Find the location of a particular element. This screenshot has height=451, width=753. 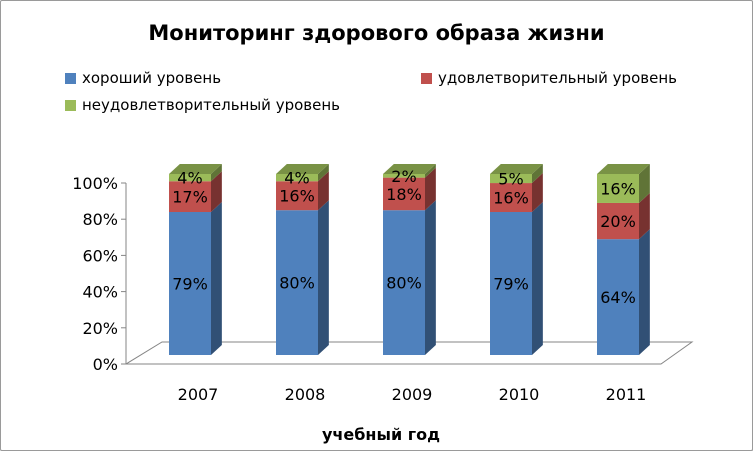

data-label-2007-0: 79% is located at coordinates (190, 284).